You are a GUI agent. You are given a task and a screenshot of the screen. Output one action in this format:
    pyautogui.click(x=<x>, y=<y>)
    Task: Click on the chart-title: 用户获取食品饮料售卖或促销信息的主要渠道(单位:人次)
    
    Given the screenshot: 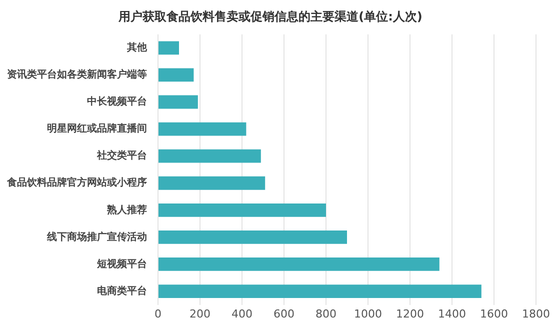 What is the action you would take?
    pyautogui.click(x=270, y=16)
    